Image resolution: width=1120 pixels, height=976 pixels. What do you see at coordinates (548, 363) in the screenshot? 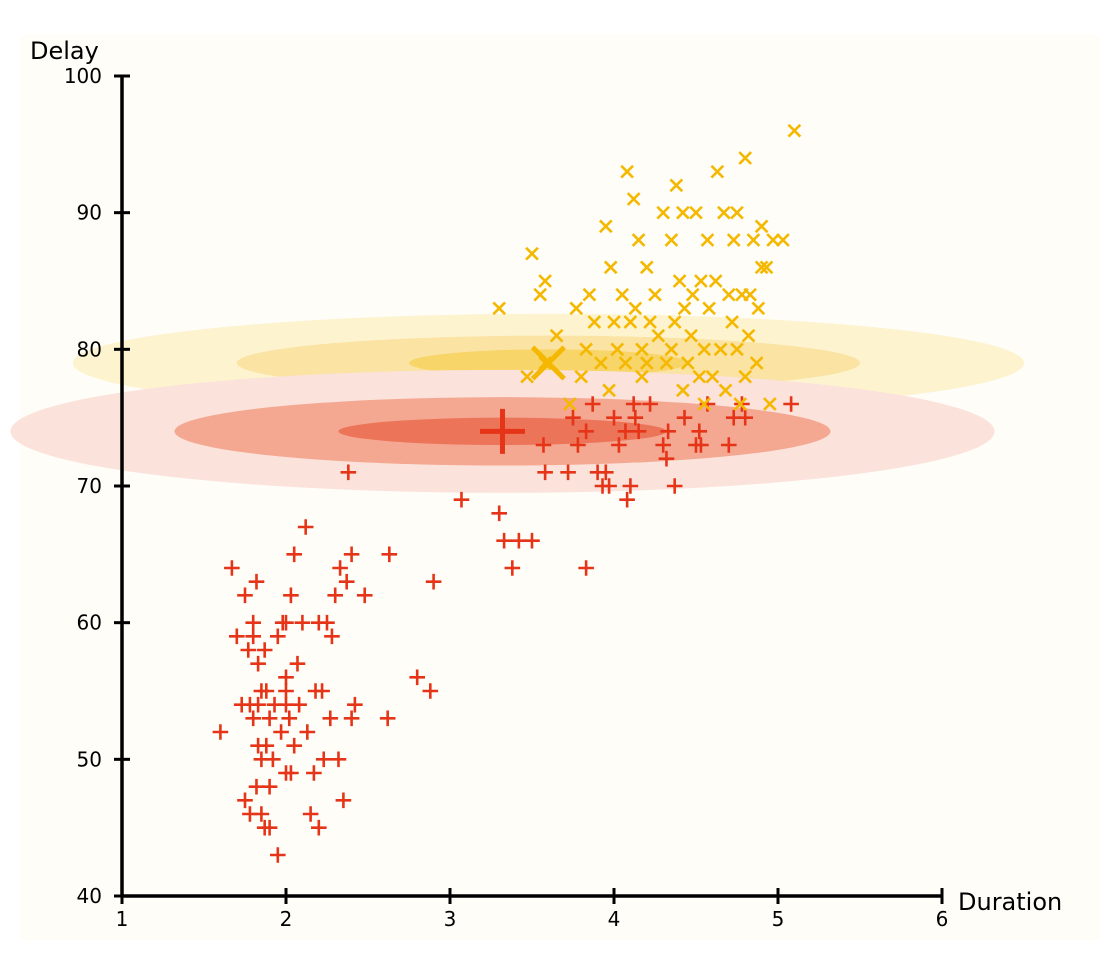
I see `cluster-yellow-center-marker` at bounding box center [548, 363].